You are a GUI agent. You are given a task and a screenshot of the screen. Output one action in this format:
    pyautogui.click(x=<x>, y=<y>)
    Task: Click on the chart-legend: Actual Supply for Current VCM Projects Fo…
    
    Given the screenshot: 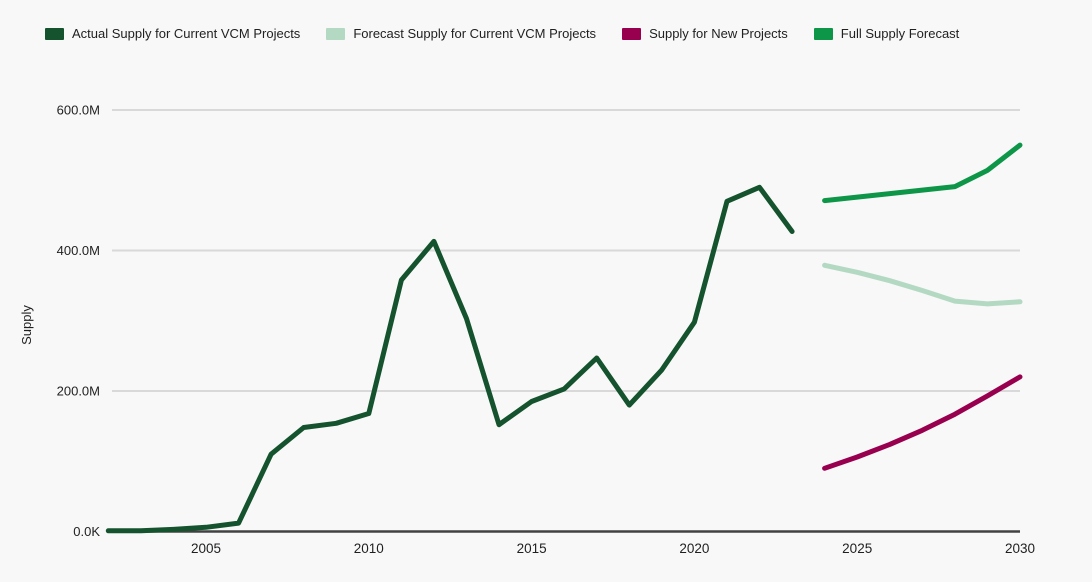 What is the action you would take?
    pyautogui.click(x=502, y=33)
    